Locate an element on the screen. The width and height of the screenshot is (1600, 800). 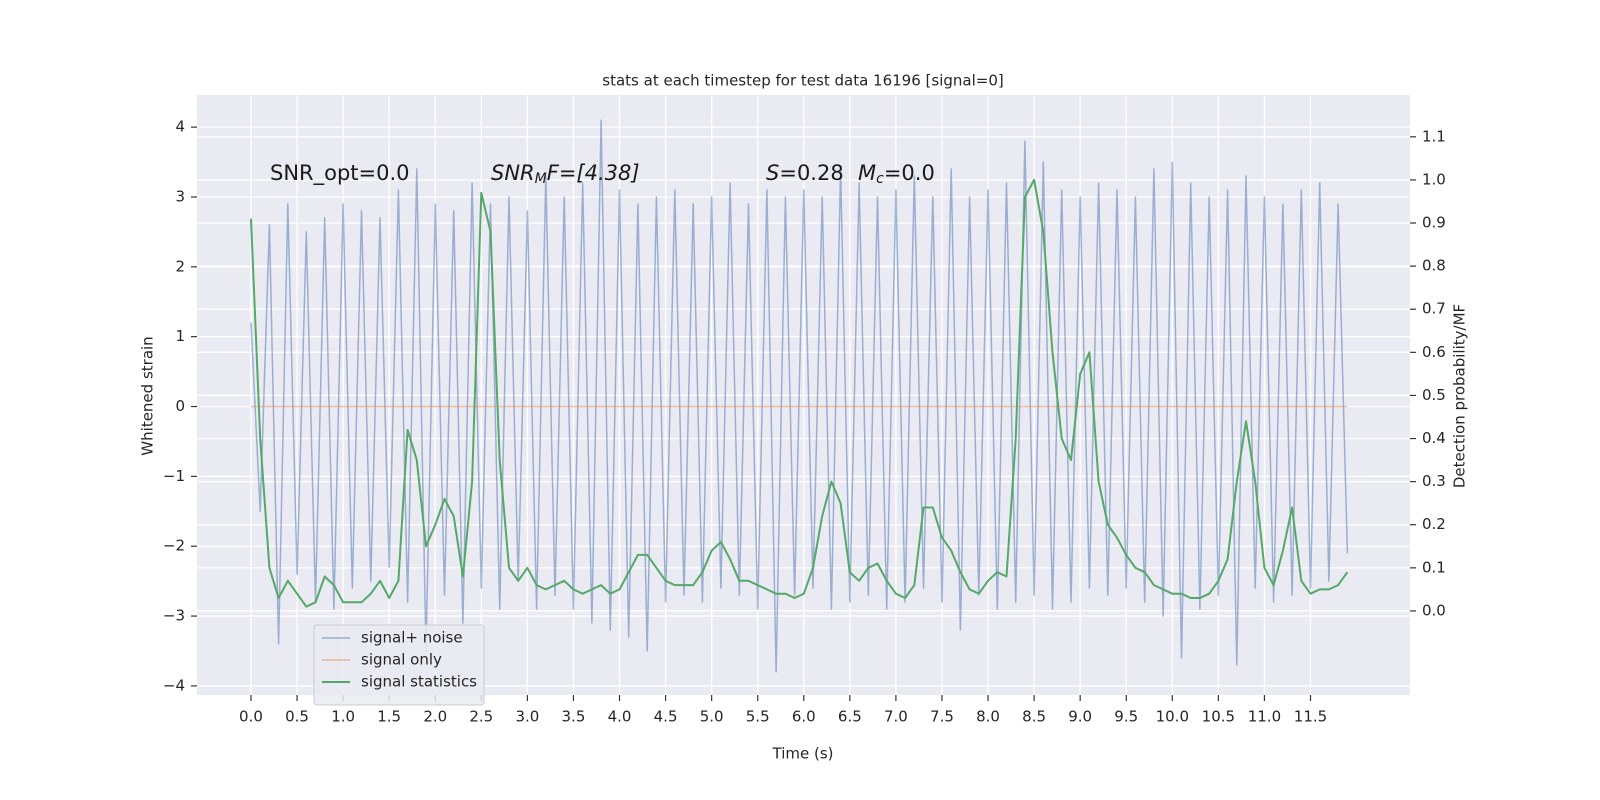
legend-box is located at coordinates (399, 665).